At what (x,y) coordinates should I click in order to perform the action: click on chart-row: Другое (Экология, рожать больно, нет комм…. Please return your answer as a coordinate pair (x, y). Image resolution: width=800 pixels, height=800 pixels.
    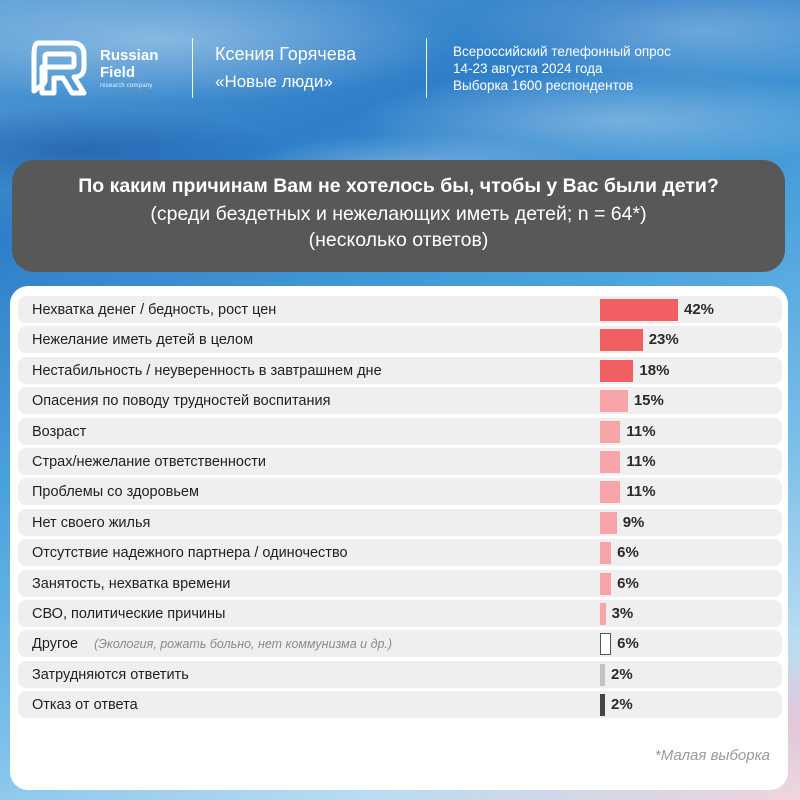
    Looking at the image, I should click on (404, 644).